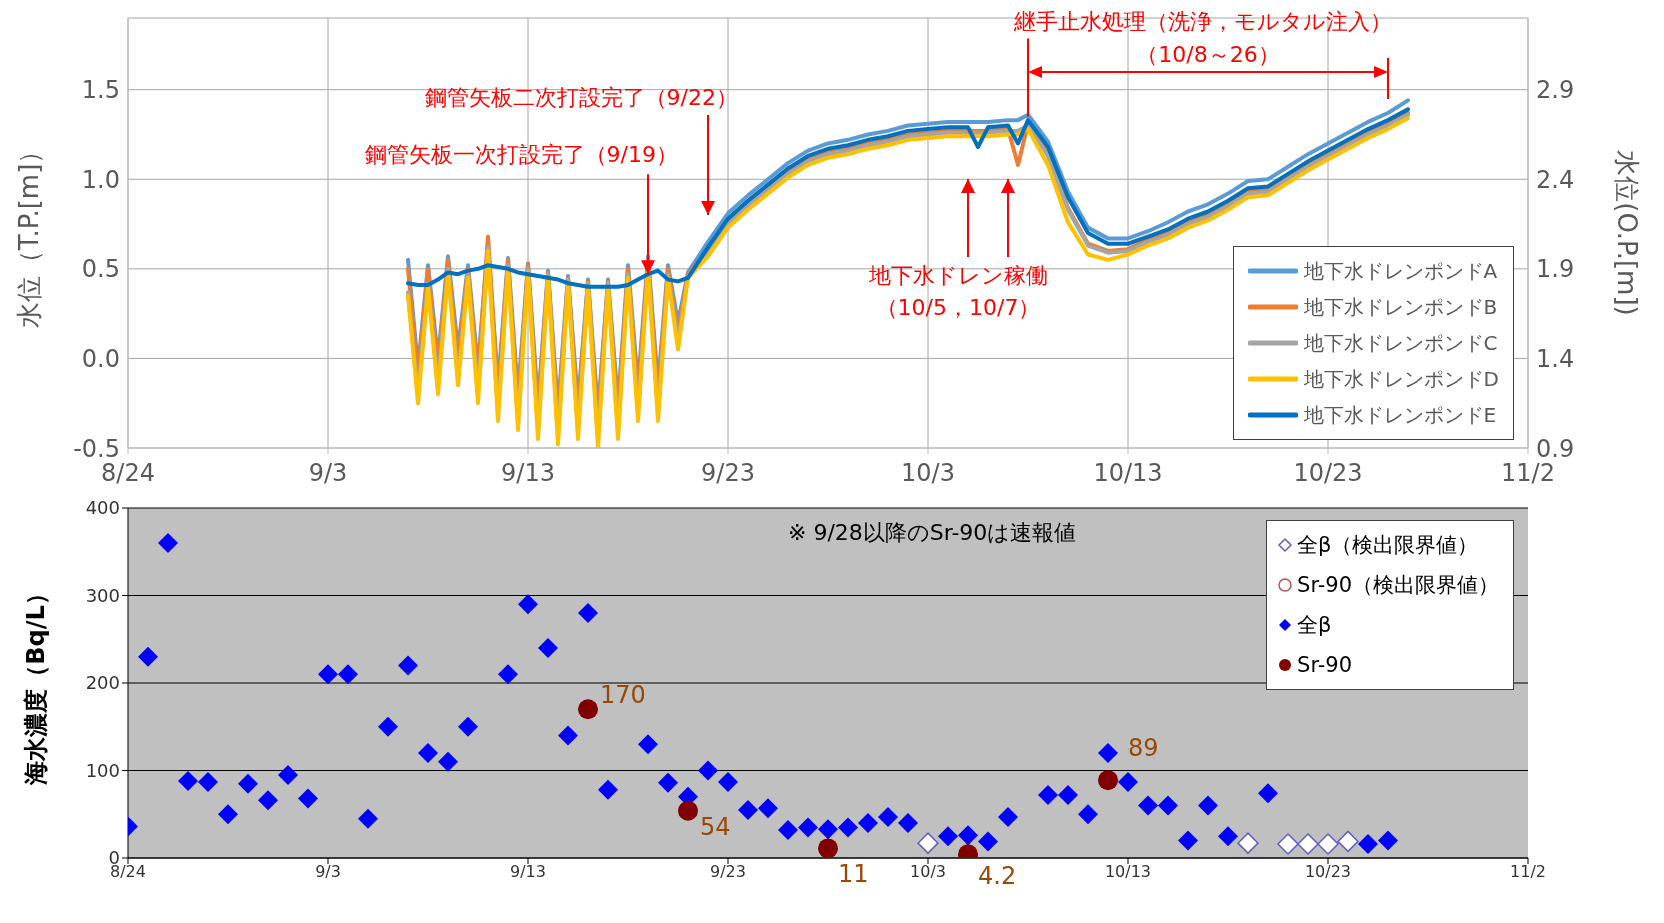 The image size is (1664, 923). What do you see at coordinates (100, 269) in the screenshot?
I see `y-tick-label: 0.5` at bounding box center [100, 269].